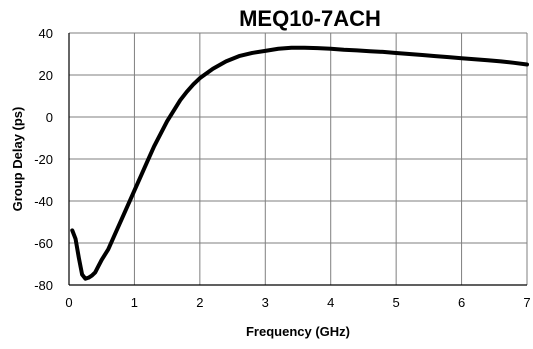  Describe the element at coordinates (134, 302) in the screenshot. I see `x-tick-label: 1` at that location.